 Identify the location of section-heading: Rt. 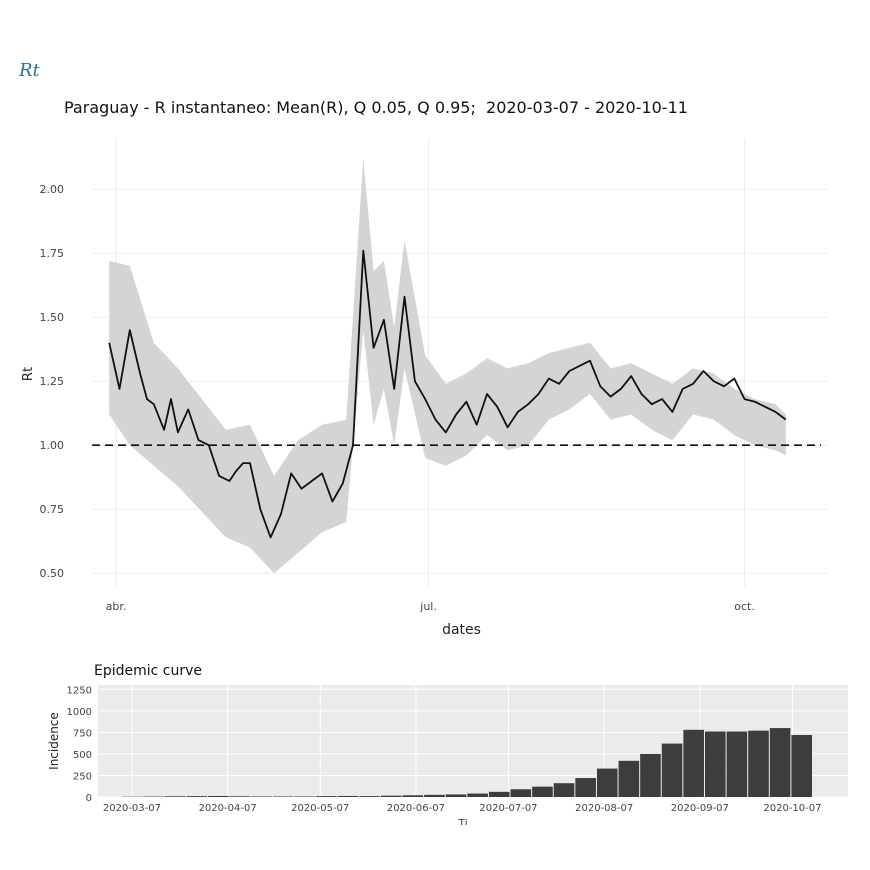
(29, 70).